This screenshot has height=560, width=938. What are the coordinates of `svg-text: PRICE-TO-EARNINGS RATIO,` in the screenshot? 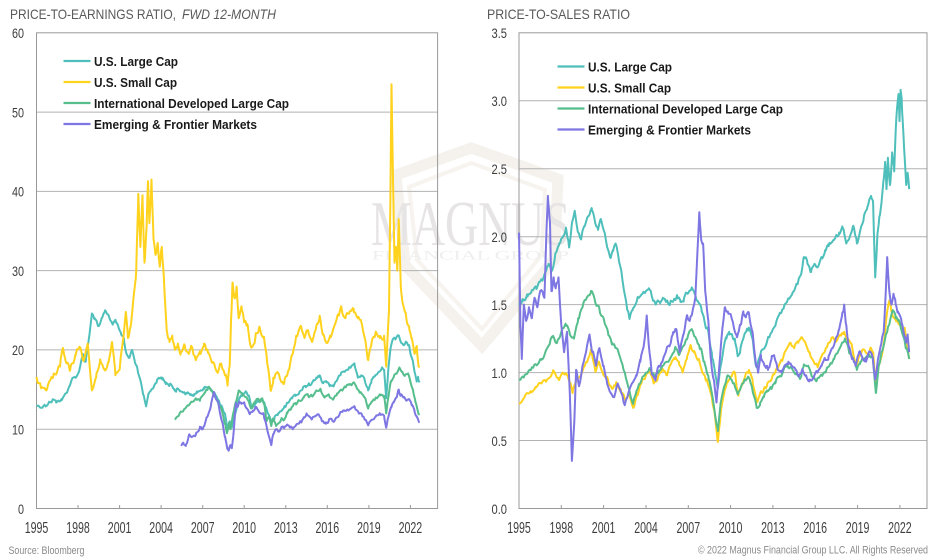 It's located at (93, 14).